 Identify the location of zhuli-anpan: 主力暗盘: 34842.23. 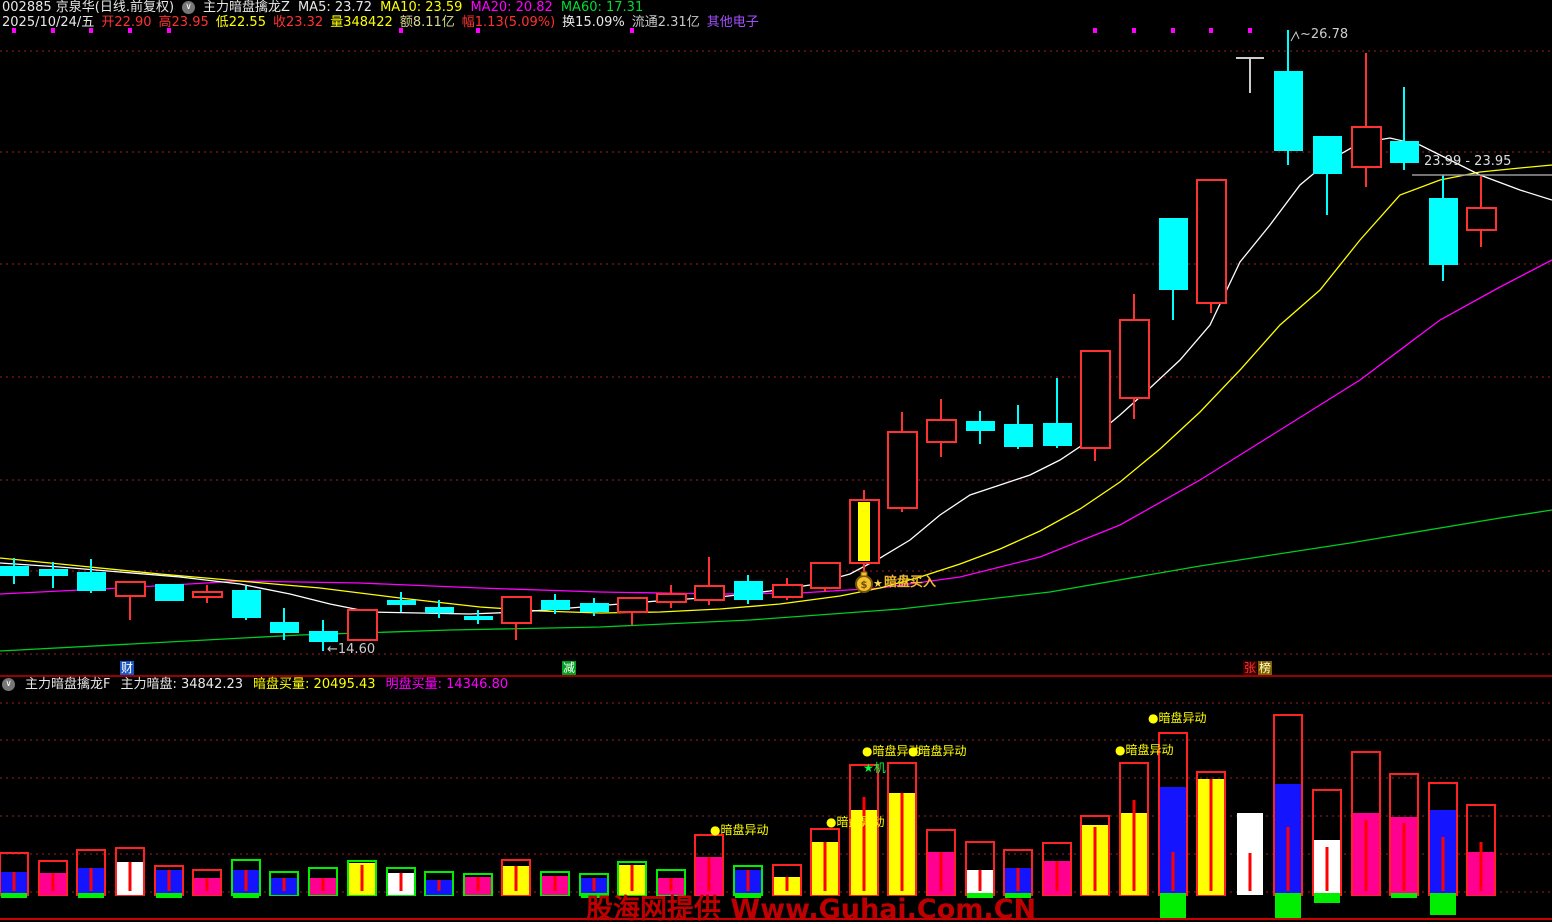
(182, 684).